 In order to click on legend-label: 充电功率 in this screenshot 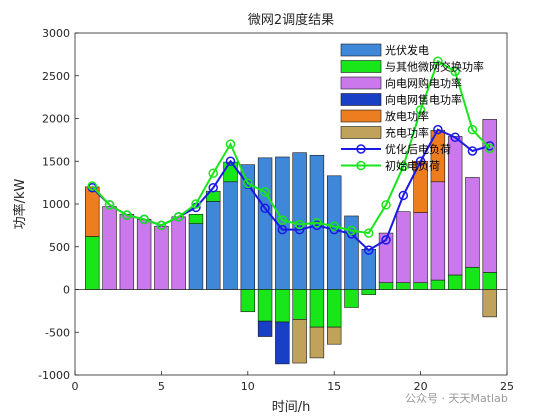, I will do `click(407, 133)`.